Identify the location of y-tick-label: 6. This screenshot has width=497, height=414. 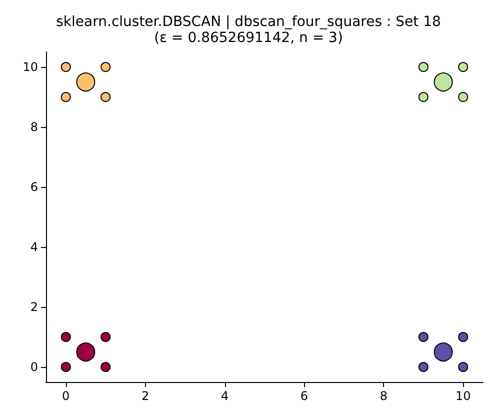
(34, 187).